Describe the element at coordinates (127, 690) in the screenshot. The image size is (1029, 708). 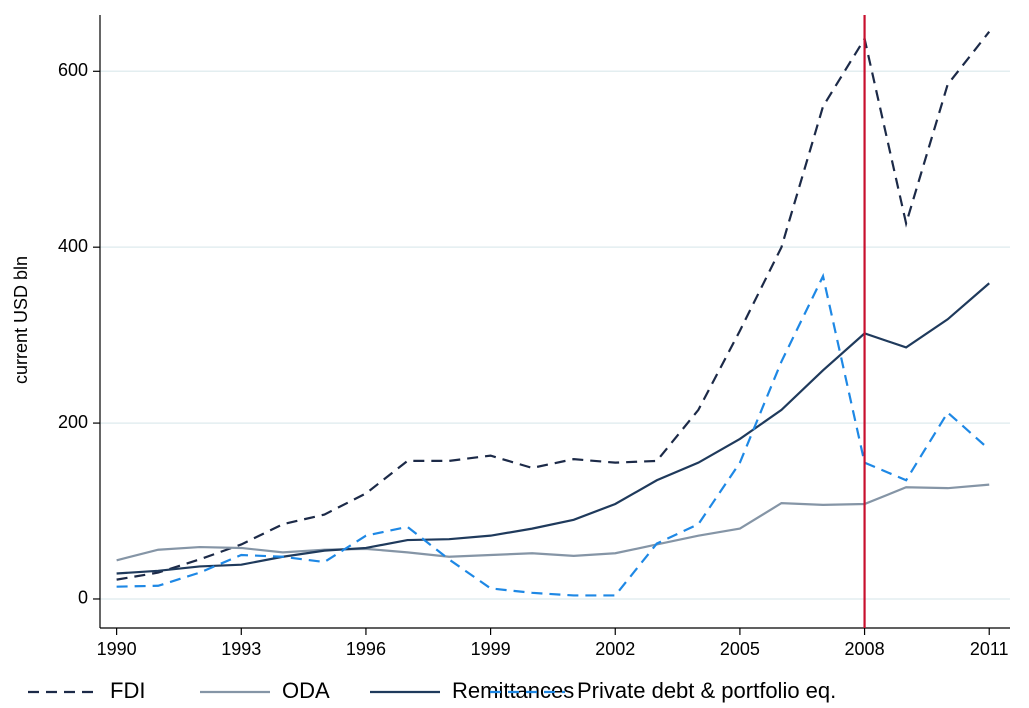
I see `legend-label: FDI` at that location.